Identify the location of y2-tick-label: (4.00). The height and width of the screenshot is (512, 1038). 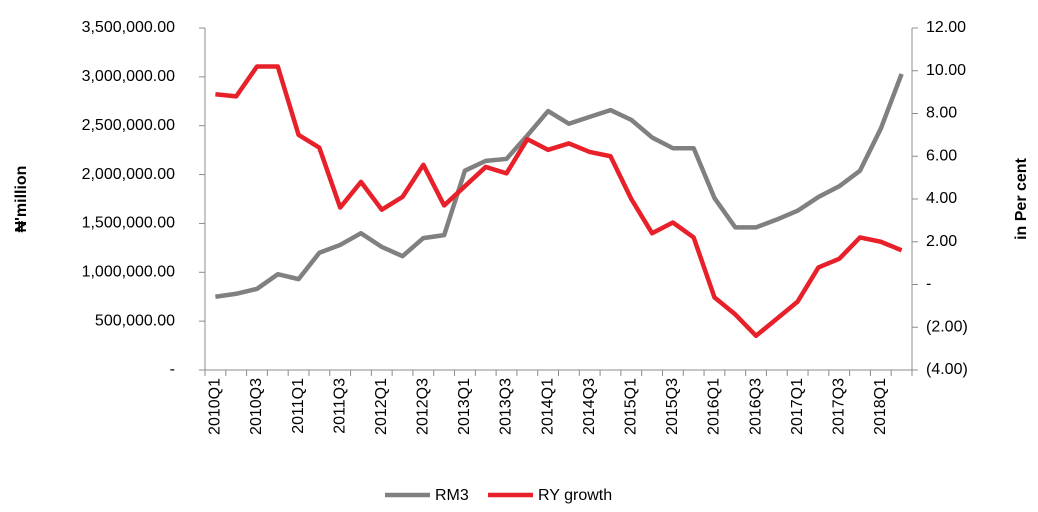
(947, 369).